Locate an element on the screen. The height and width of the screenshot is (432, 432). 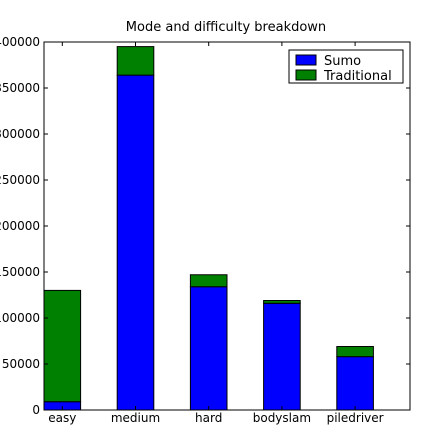
chart-title: Mode and difficulty breakdown is located at coordinates (226, 27).